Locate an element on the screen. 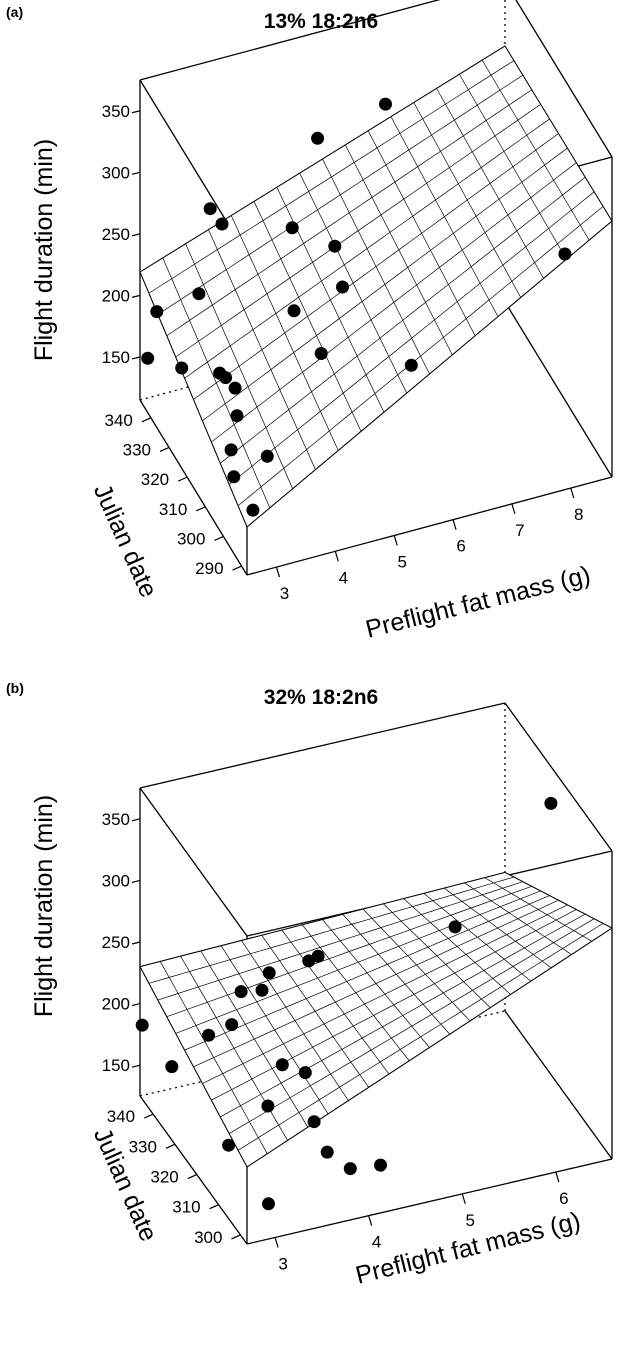 This screenshot has width=642, height=1352. x-tick-label: 7 is located at coordinates (519, 530).